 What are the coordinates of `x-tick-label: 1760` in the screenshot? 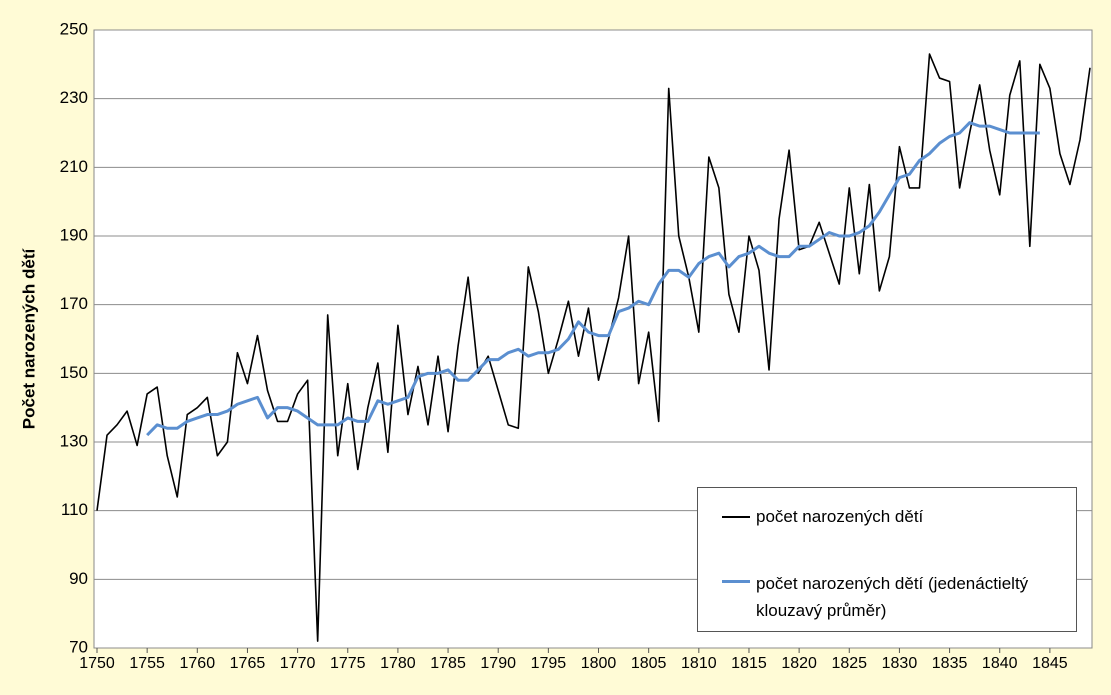 It's located at (198, 663).